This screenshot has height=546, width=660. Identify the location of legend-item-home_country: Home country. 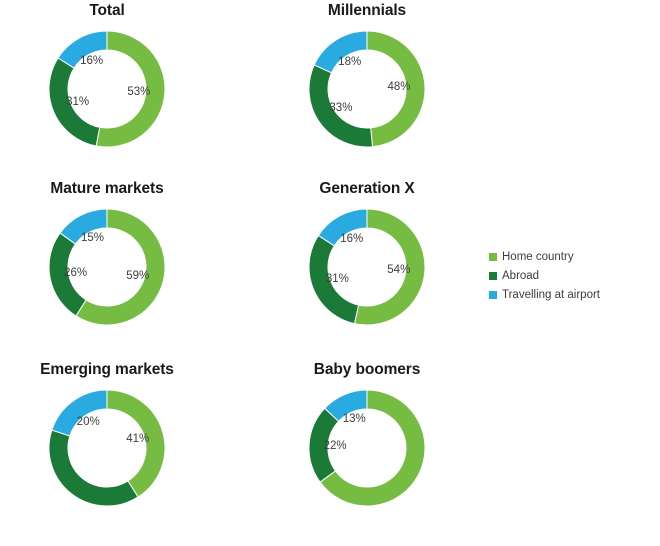
(573, 256).